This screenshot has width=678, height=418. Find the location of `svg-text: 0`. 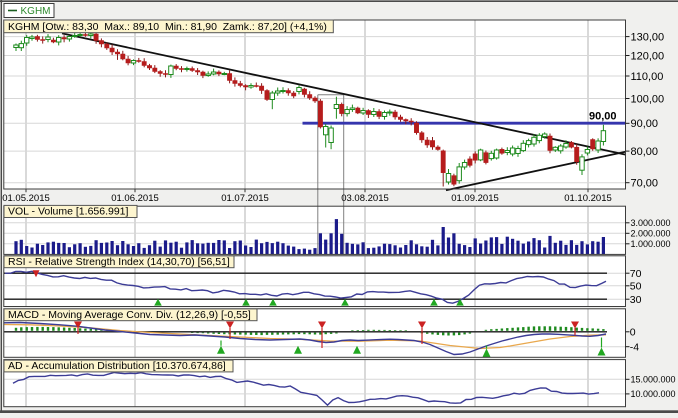

svg-text: 0 is located at coordinates (633, 333).